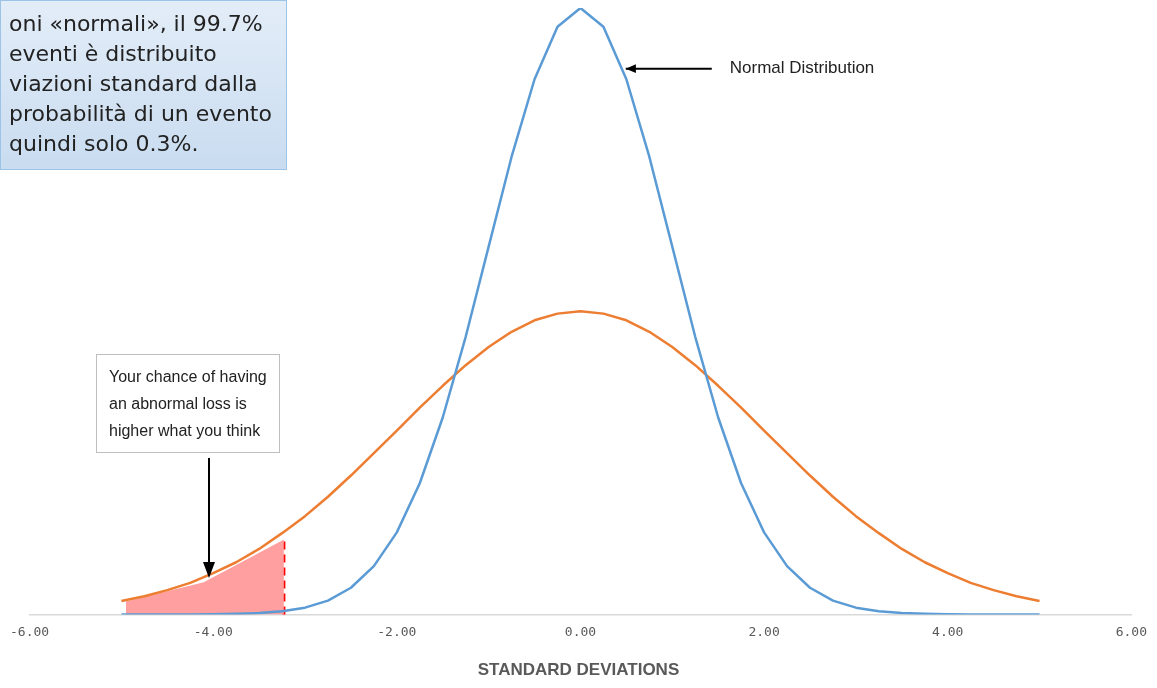 The image size is (1157, 688). I want to click on x-tick-label: 4.00, so click(948, 631).